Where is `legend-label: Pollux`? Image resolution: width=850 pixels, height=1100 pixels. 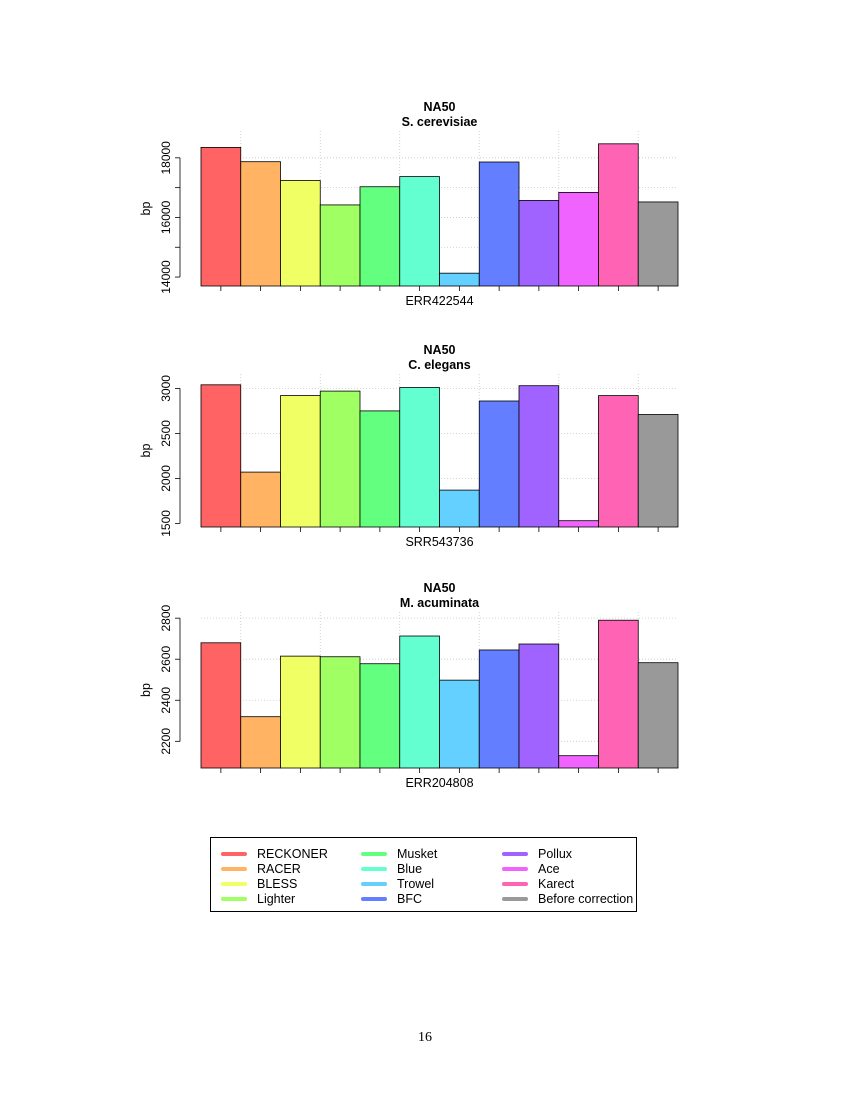 legend-label: Pollux is located at coordinates (555, 853).